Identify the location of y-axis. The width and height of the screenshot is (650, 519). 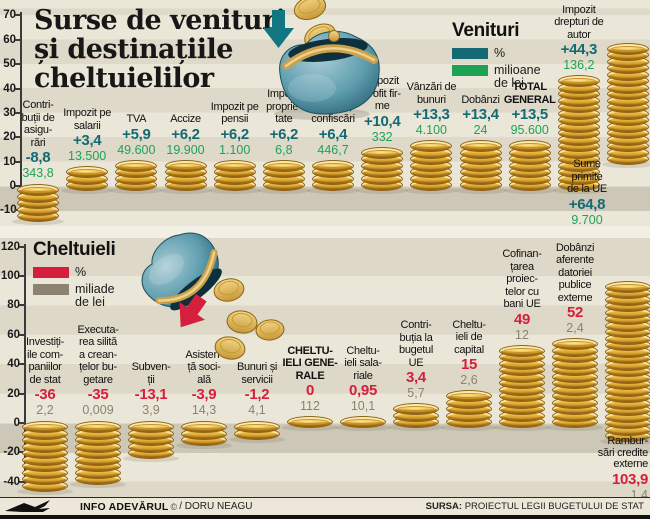
(21, 113).